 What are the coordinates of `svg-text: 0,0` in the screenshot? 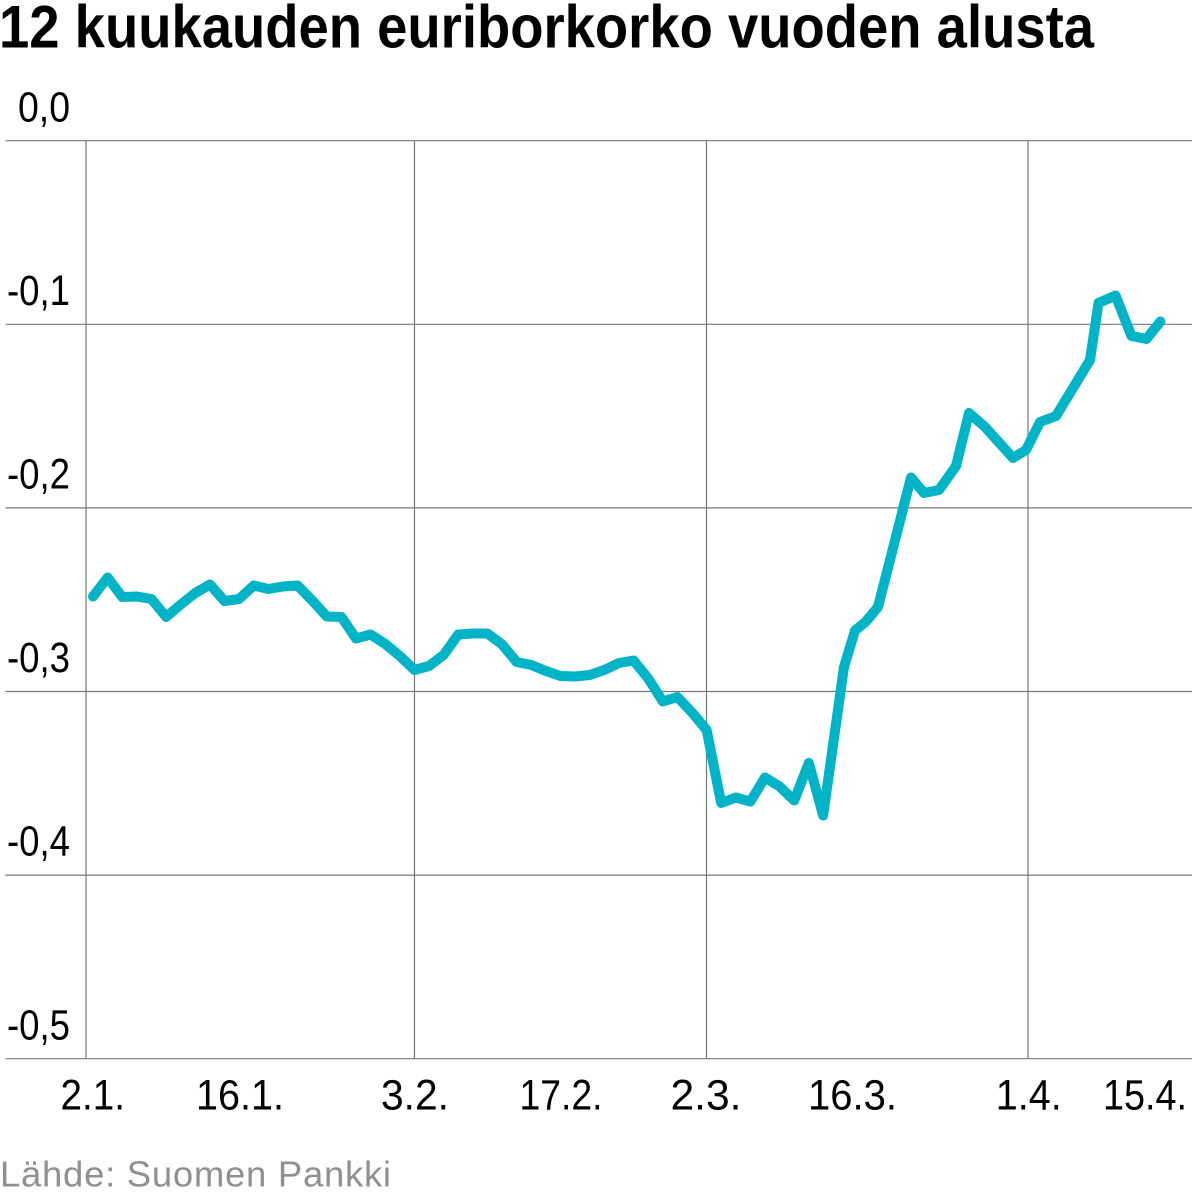 It's located at (44, 107).